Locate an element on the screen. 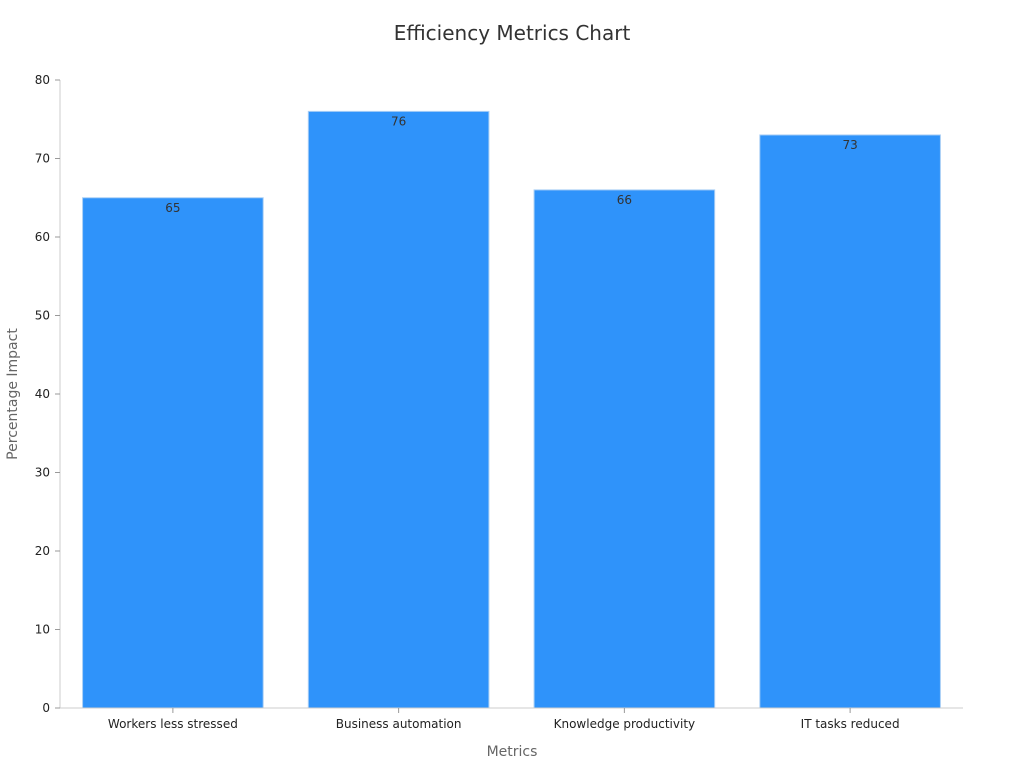 The height and width of the screenshot is (768, 1024). y-tick-label: 40 is located at coordinates (42, 394).